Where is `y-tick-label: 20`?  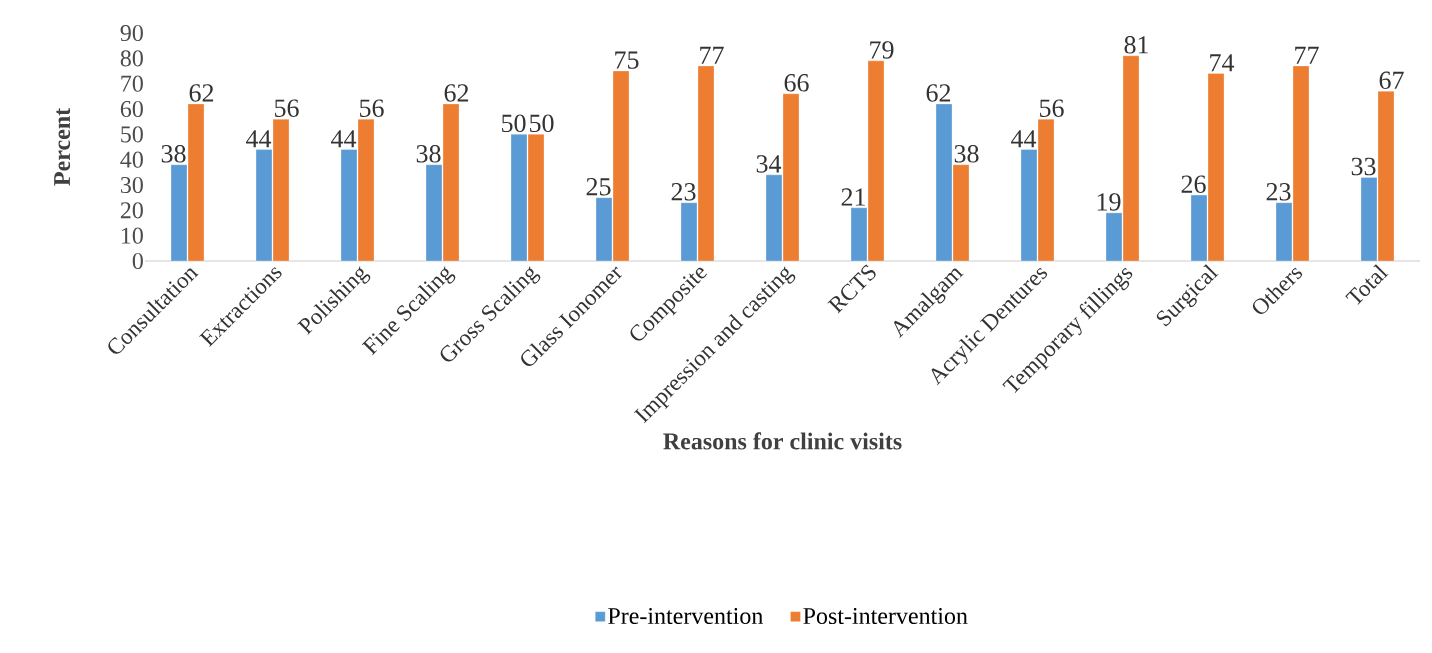
y-tick-label: 20 is located at coordinates (131, 210).